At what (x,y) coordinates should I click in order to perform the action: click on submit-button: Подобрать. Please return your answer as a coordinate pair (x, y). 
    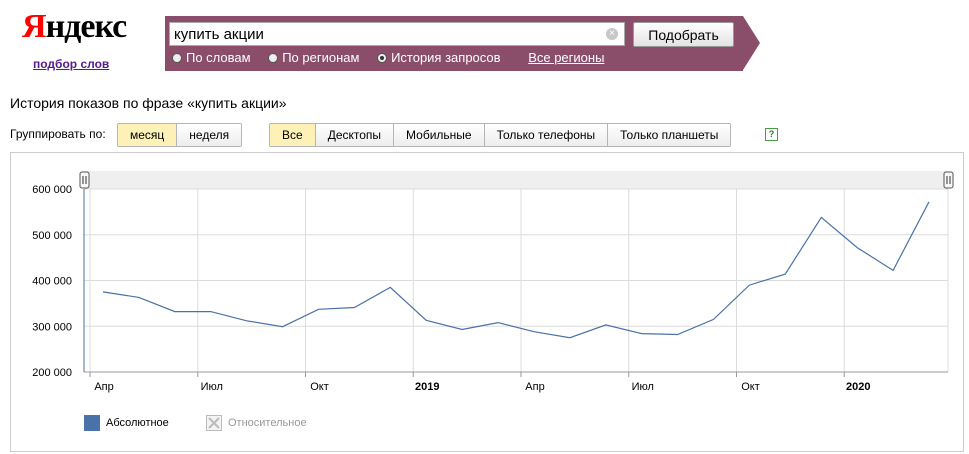
    Looking at the image, I should click on (683, 34).